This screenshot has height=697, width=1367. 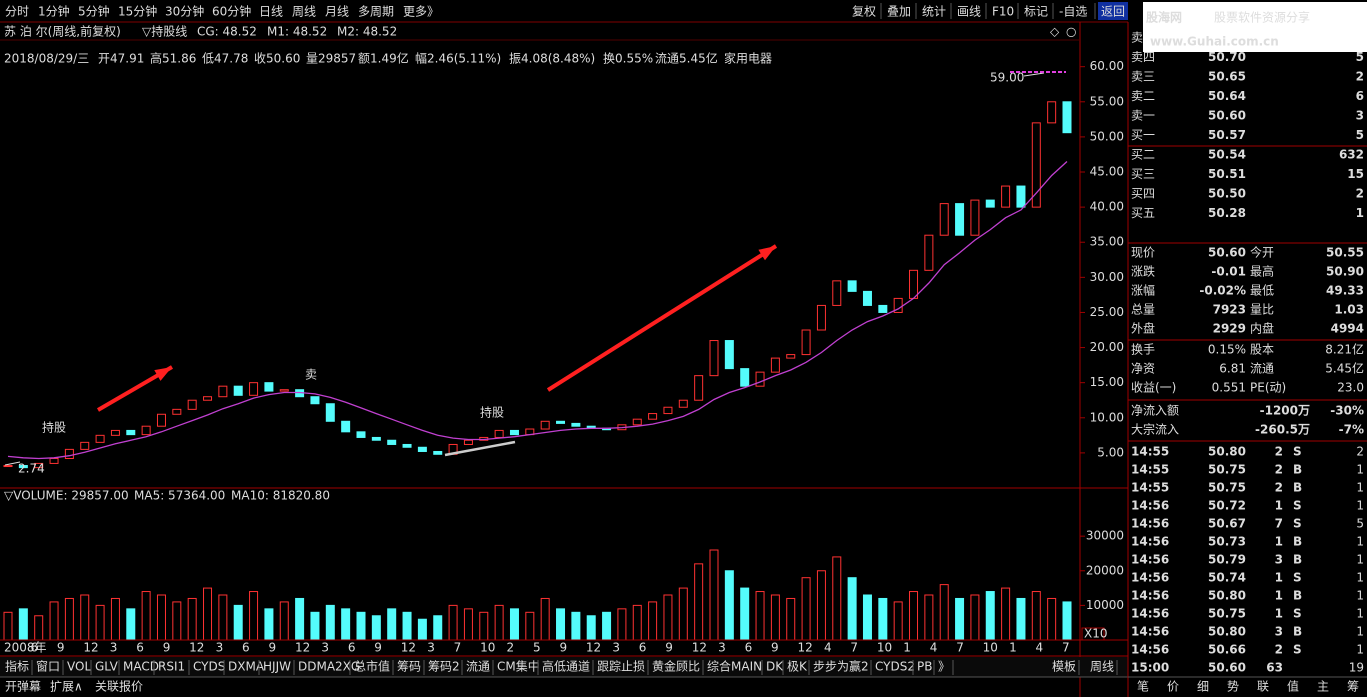 What do you see at coordinates (1233, 687) in the screenshot?
I see `panel-tab: 势` at bounding box center [1233, 687].